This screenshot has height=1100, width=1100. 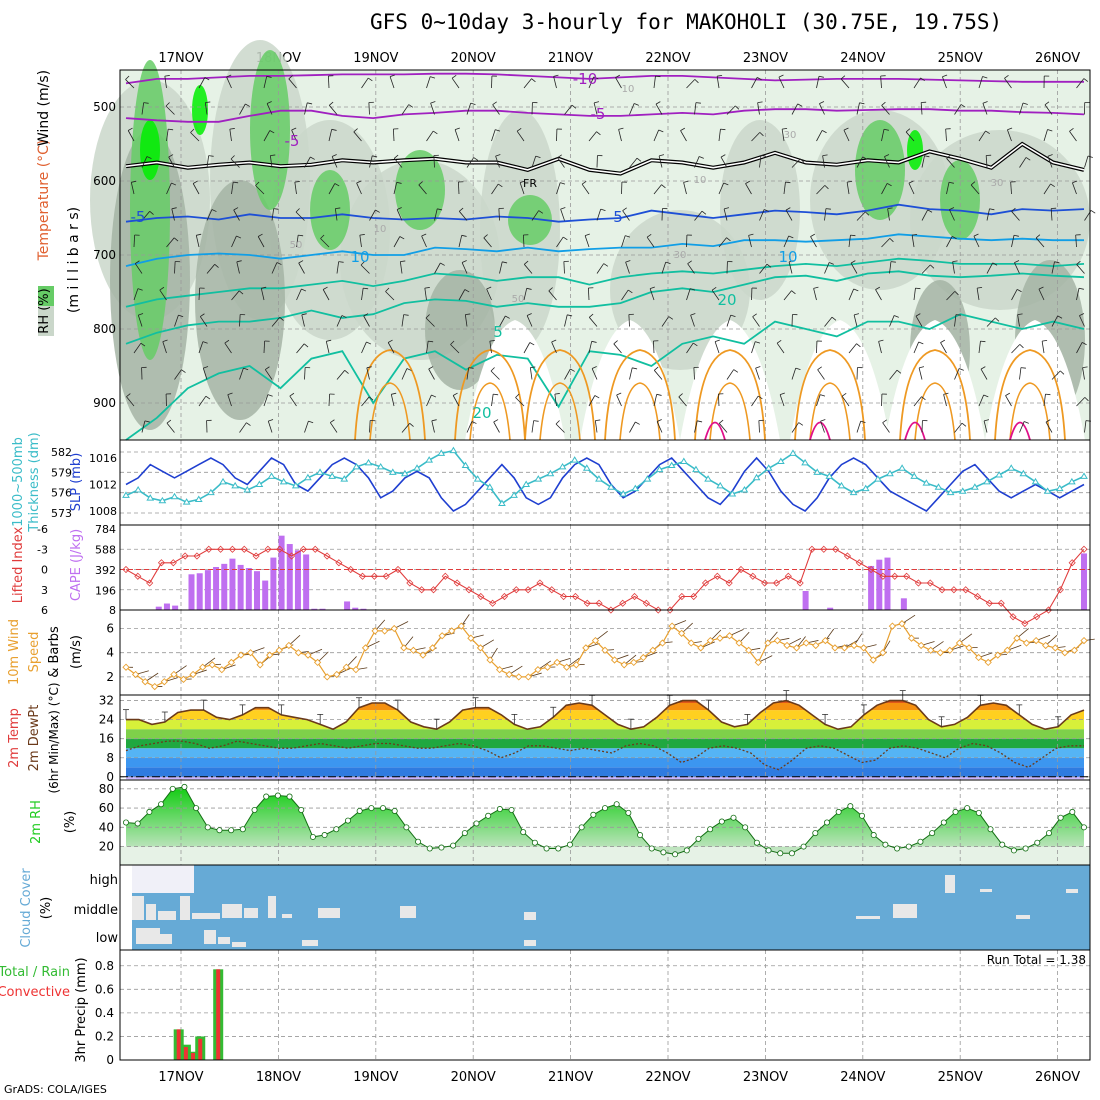 What do you see at coordinates (375, 58) in the screenshot?
I see `day-label-top: 19NOV` at bounding box center [375, 58].